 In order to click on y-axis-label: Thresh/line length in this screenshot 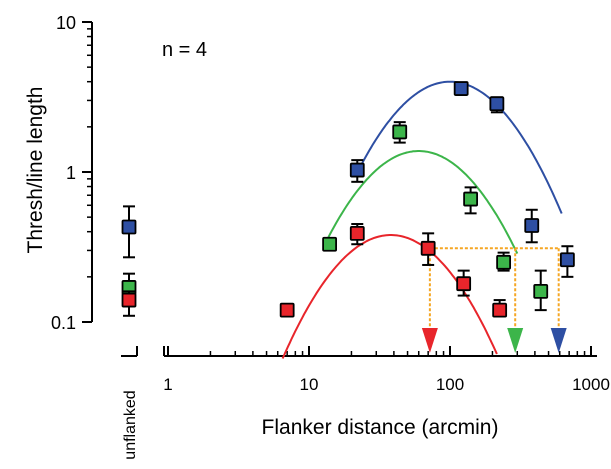, I will do `click(35, 170)`.